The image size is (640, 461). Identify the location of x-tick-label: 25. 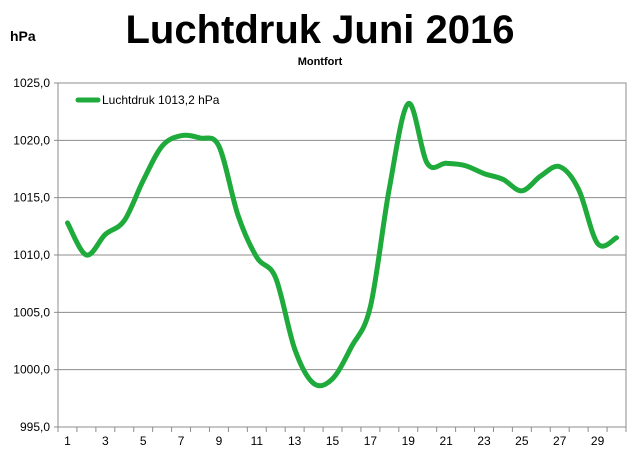
(522, 441).